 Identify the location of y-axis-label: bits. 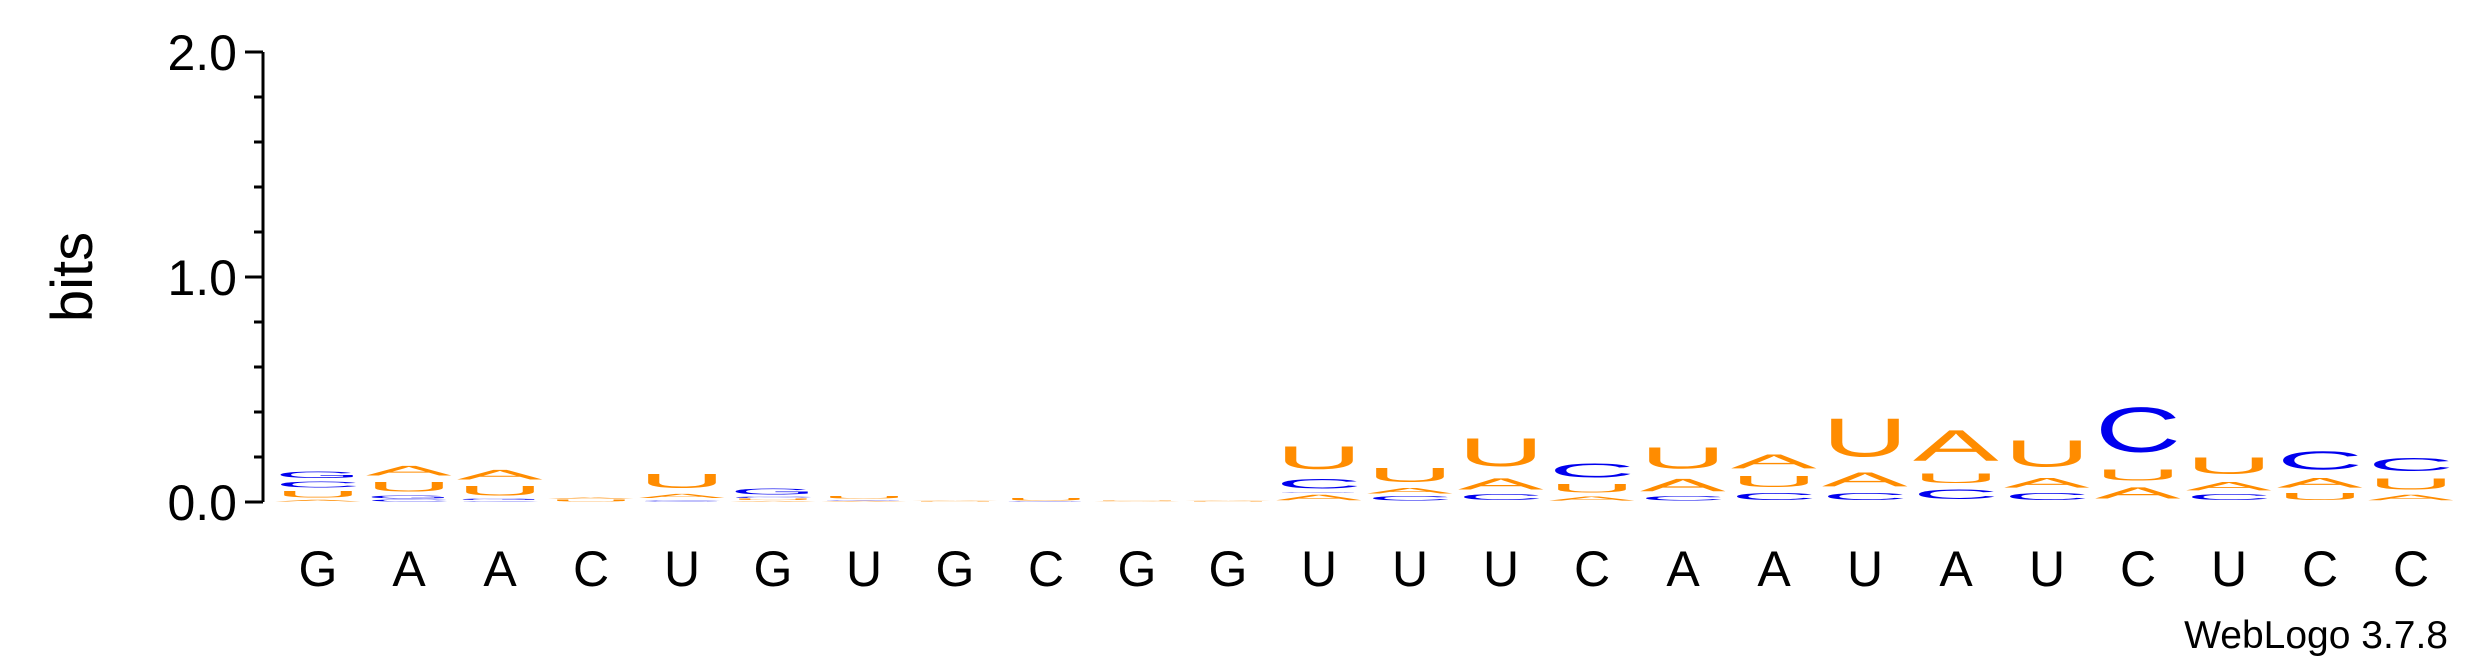
(72, 277).